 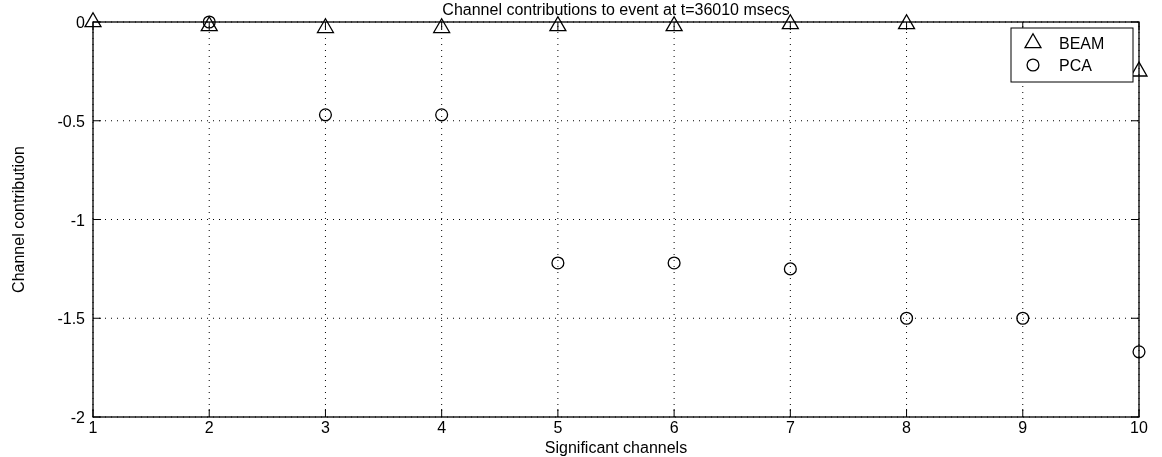 I want to click on y-tick-label: 0, so click(x=81, y=22).